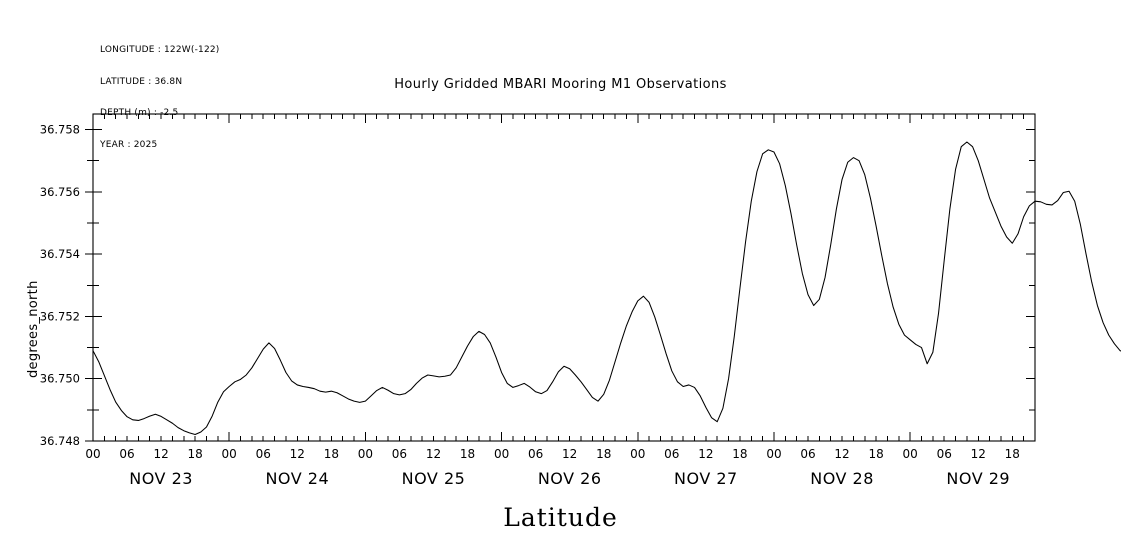 This screenshot has width=1121, height=560. Describe the element at coordinates (297, 478) in the screenshot. I see `x-day-label: NOV 24` at that location.